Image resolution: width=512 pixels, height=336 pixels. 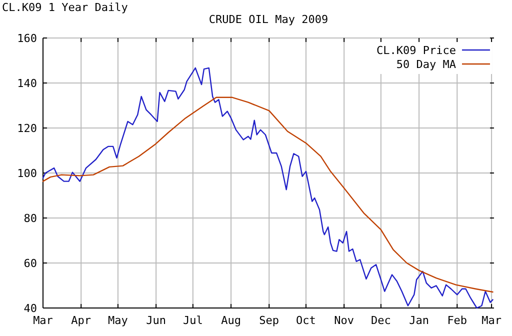 I want to click on x-tick-label: Jun, so click(x=156, y=320).